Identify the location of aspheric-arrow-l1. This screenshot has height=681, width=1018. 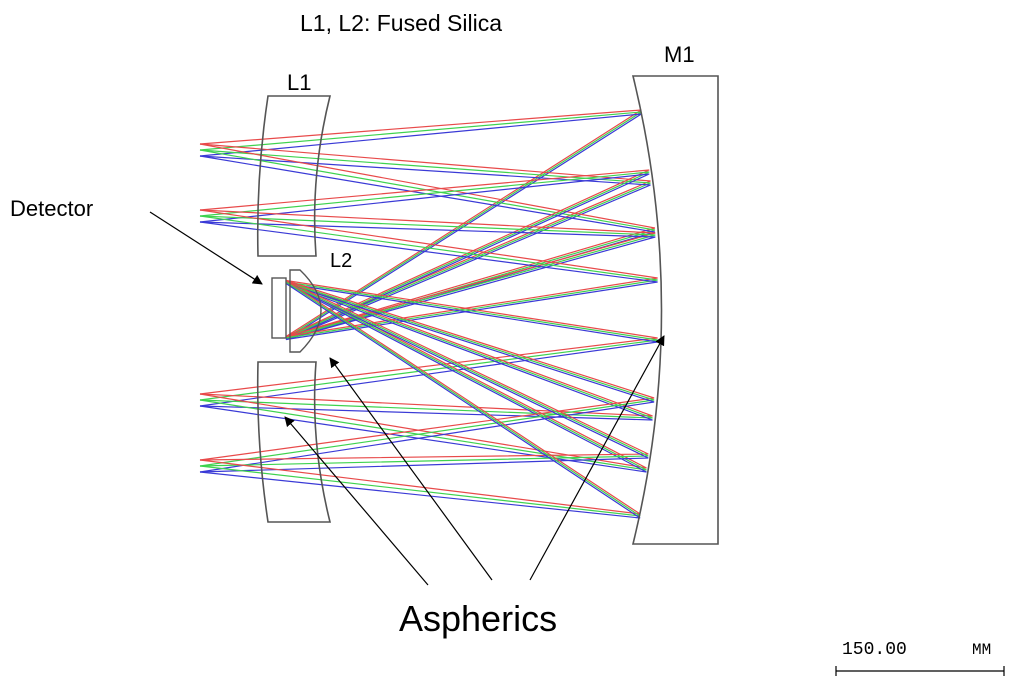
(356, 501).